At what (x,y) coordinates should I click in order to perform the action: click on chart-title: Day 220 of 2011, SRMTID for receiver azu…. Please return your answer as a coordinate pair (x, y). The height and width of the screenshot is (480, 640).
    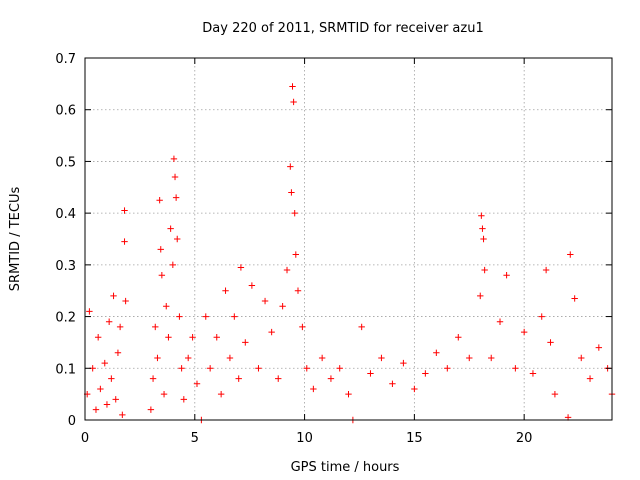
    Looking at the image, I should click on (342, 28).